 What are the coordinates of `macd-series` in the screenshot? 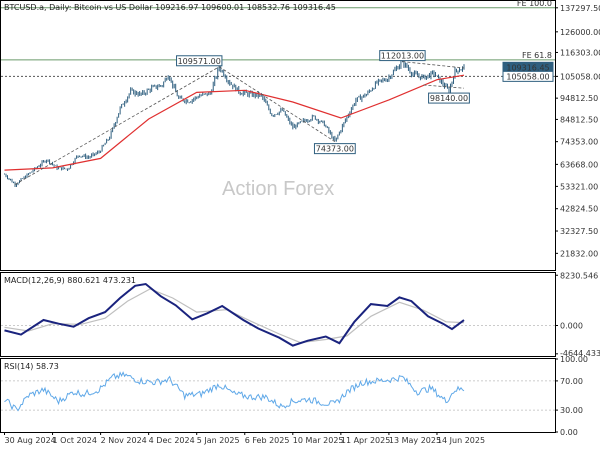 It's located at (278, 314).